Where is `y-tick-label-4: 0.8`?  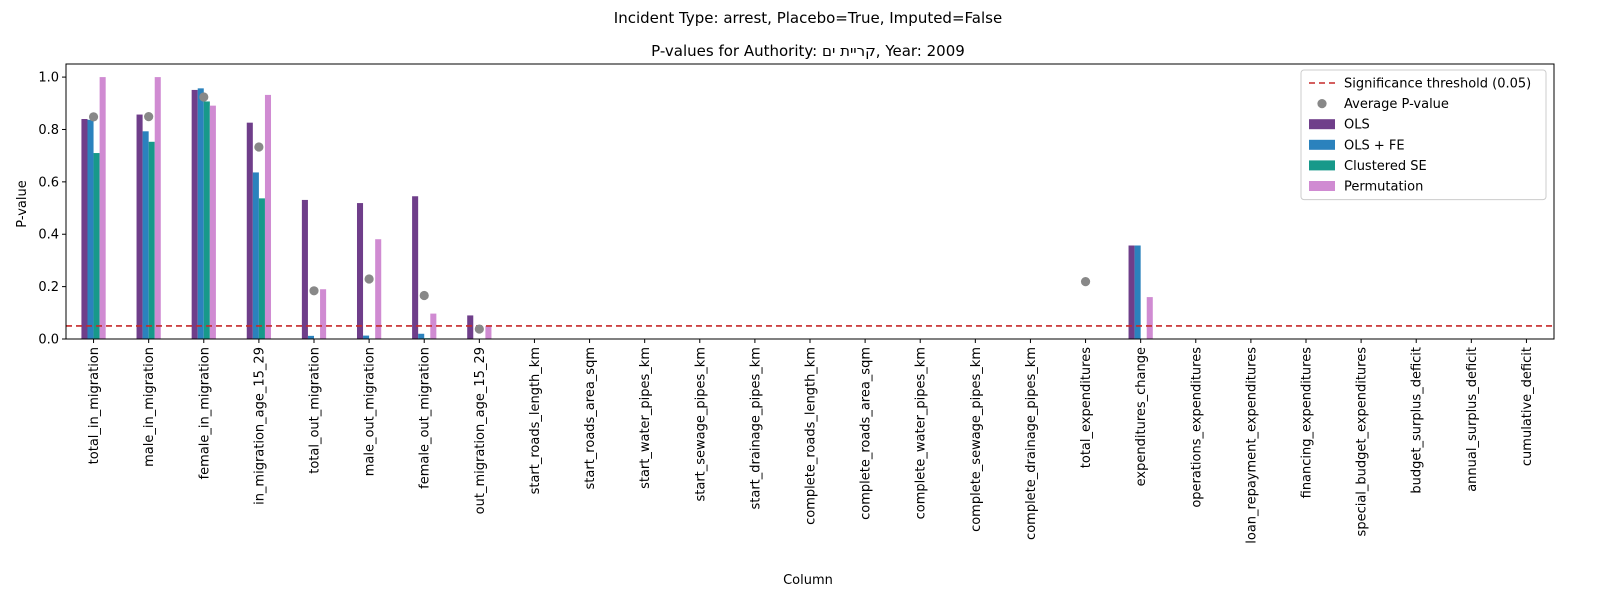 y-tick-label-4: 0.8 is located at coordinates (48, 130).